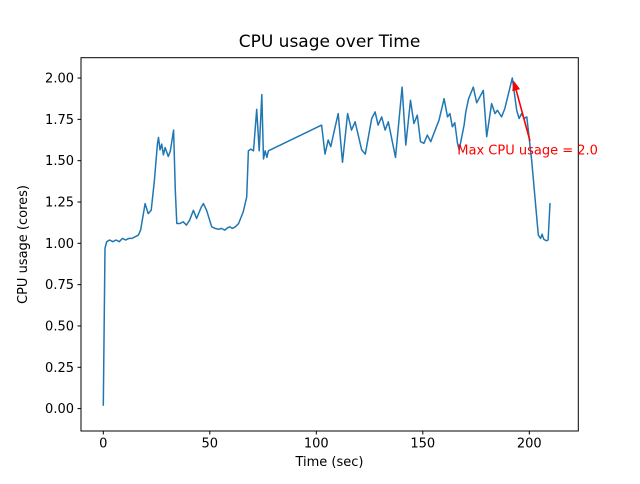 Image resolution: width=640 pixels, height=484 pixels. What do you see at coordinates (422, 444) in the screenshot?
I see `x-tick-label: 150` at bounding box center [422, 444].